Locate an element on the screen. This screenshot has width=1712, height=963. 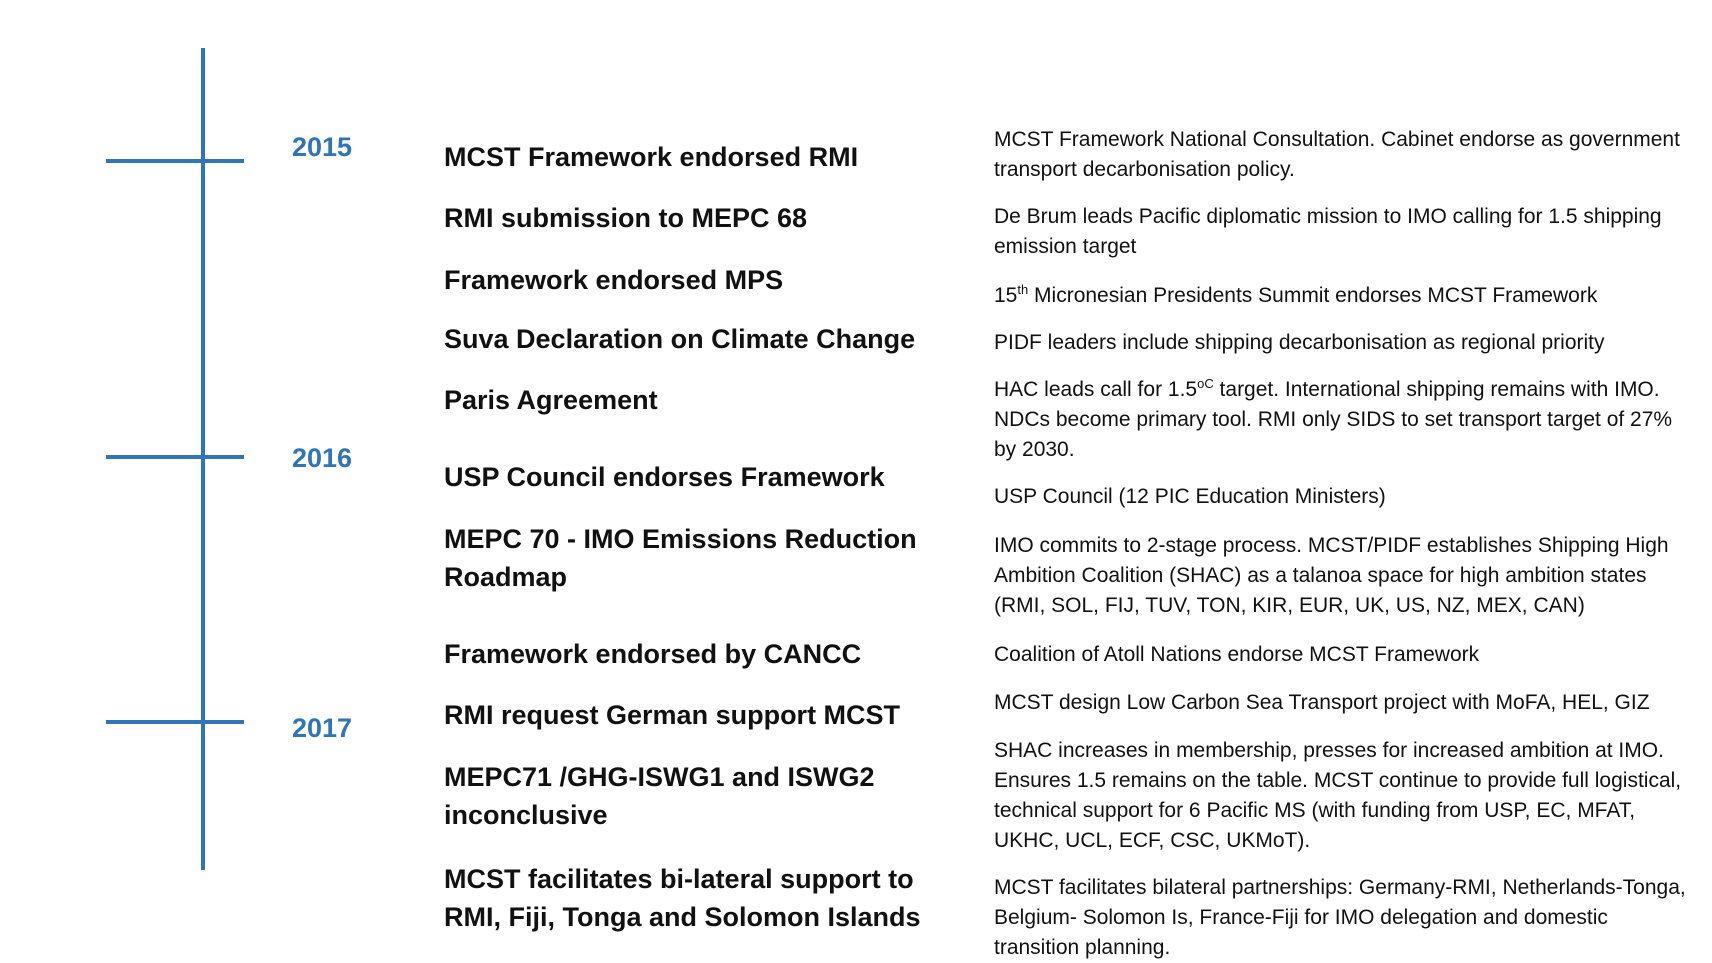
event-title: MCST Framework endorsed RMI is located at coordinates (651, 157).